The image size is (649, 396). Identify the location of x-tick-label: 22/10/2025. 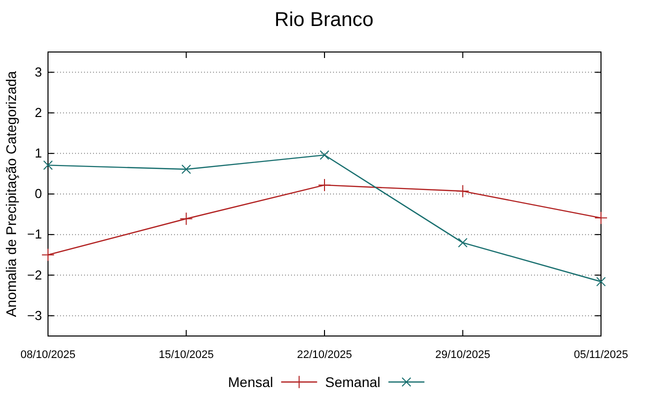
(324, 354).